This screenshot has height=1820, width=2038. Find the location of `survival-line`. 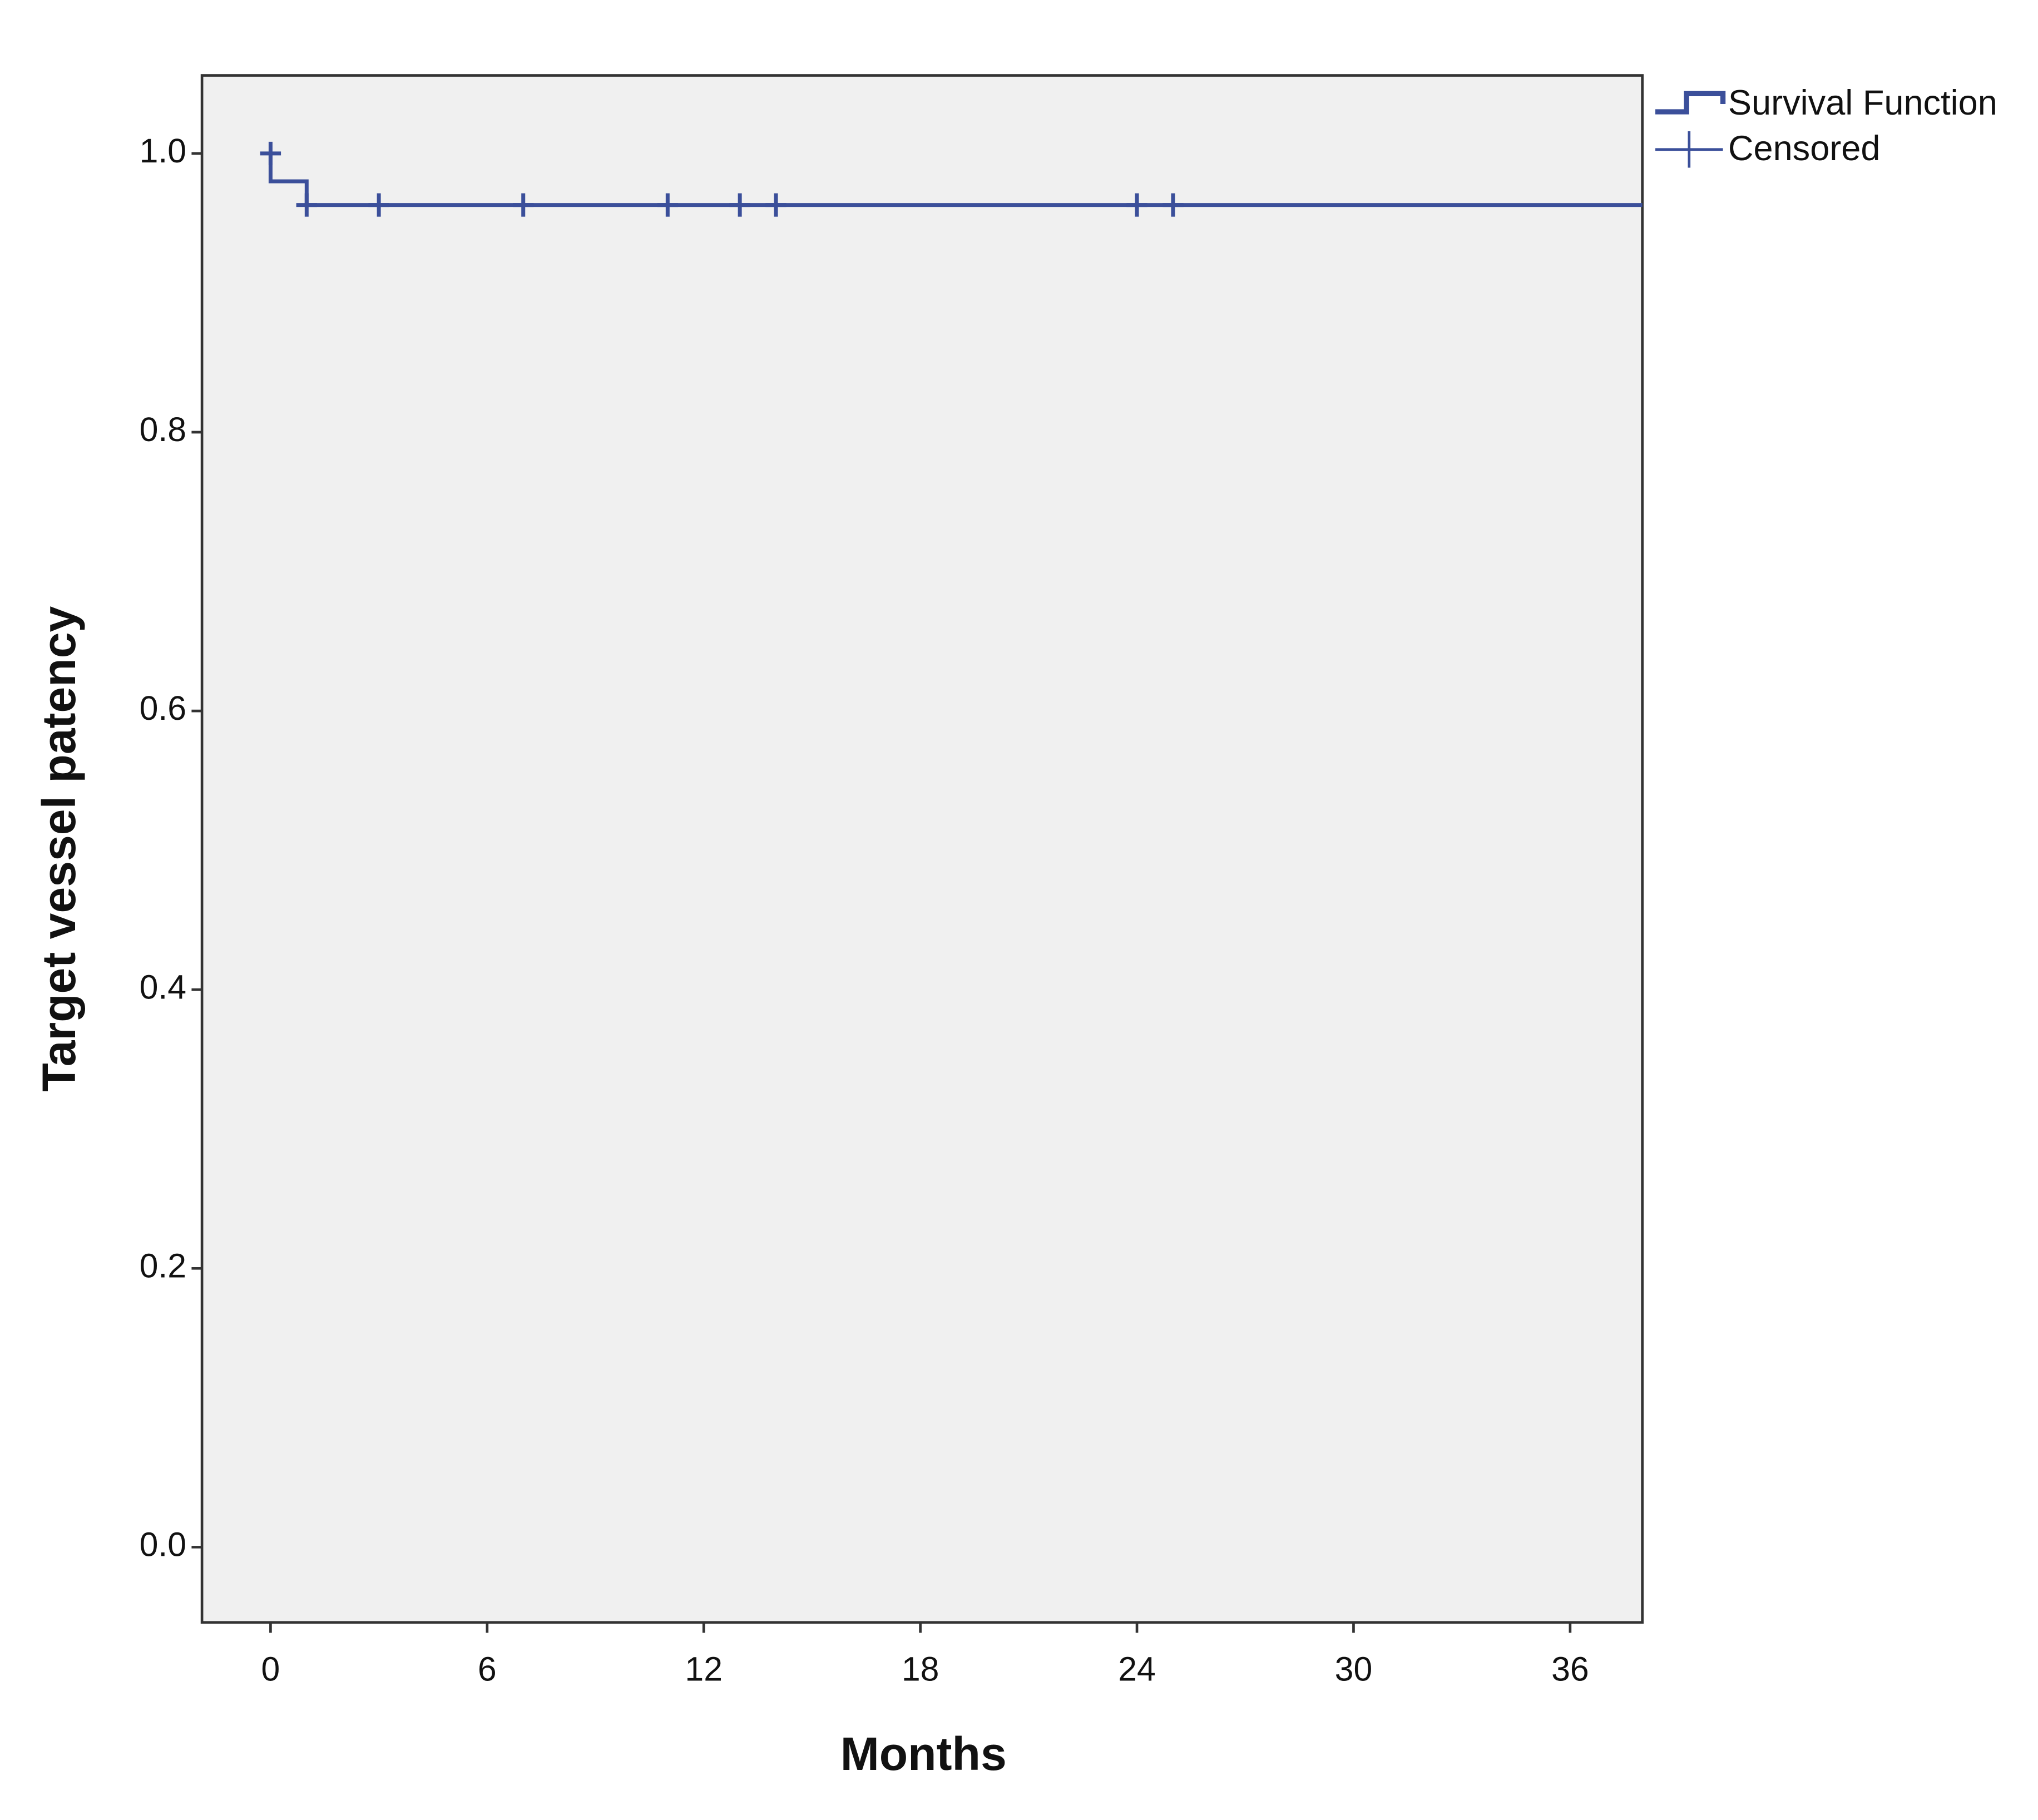

survival-line is located at coordinates (956, 180).